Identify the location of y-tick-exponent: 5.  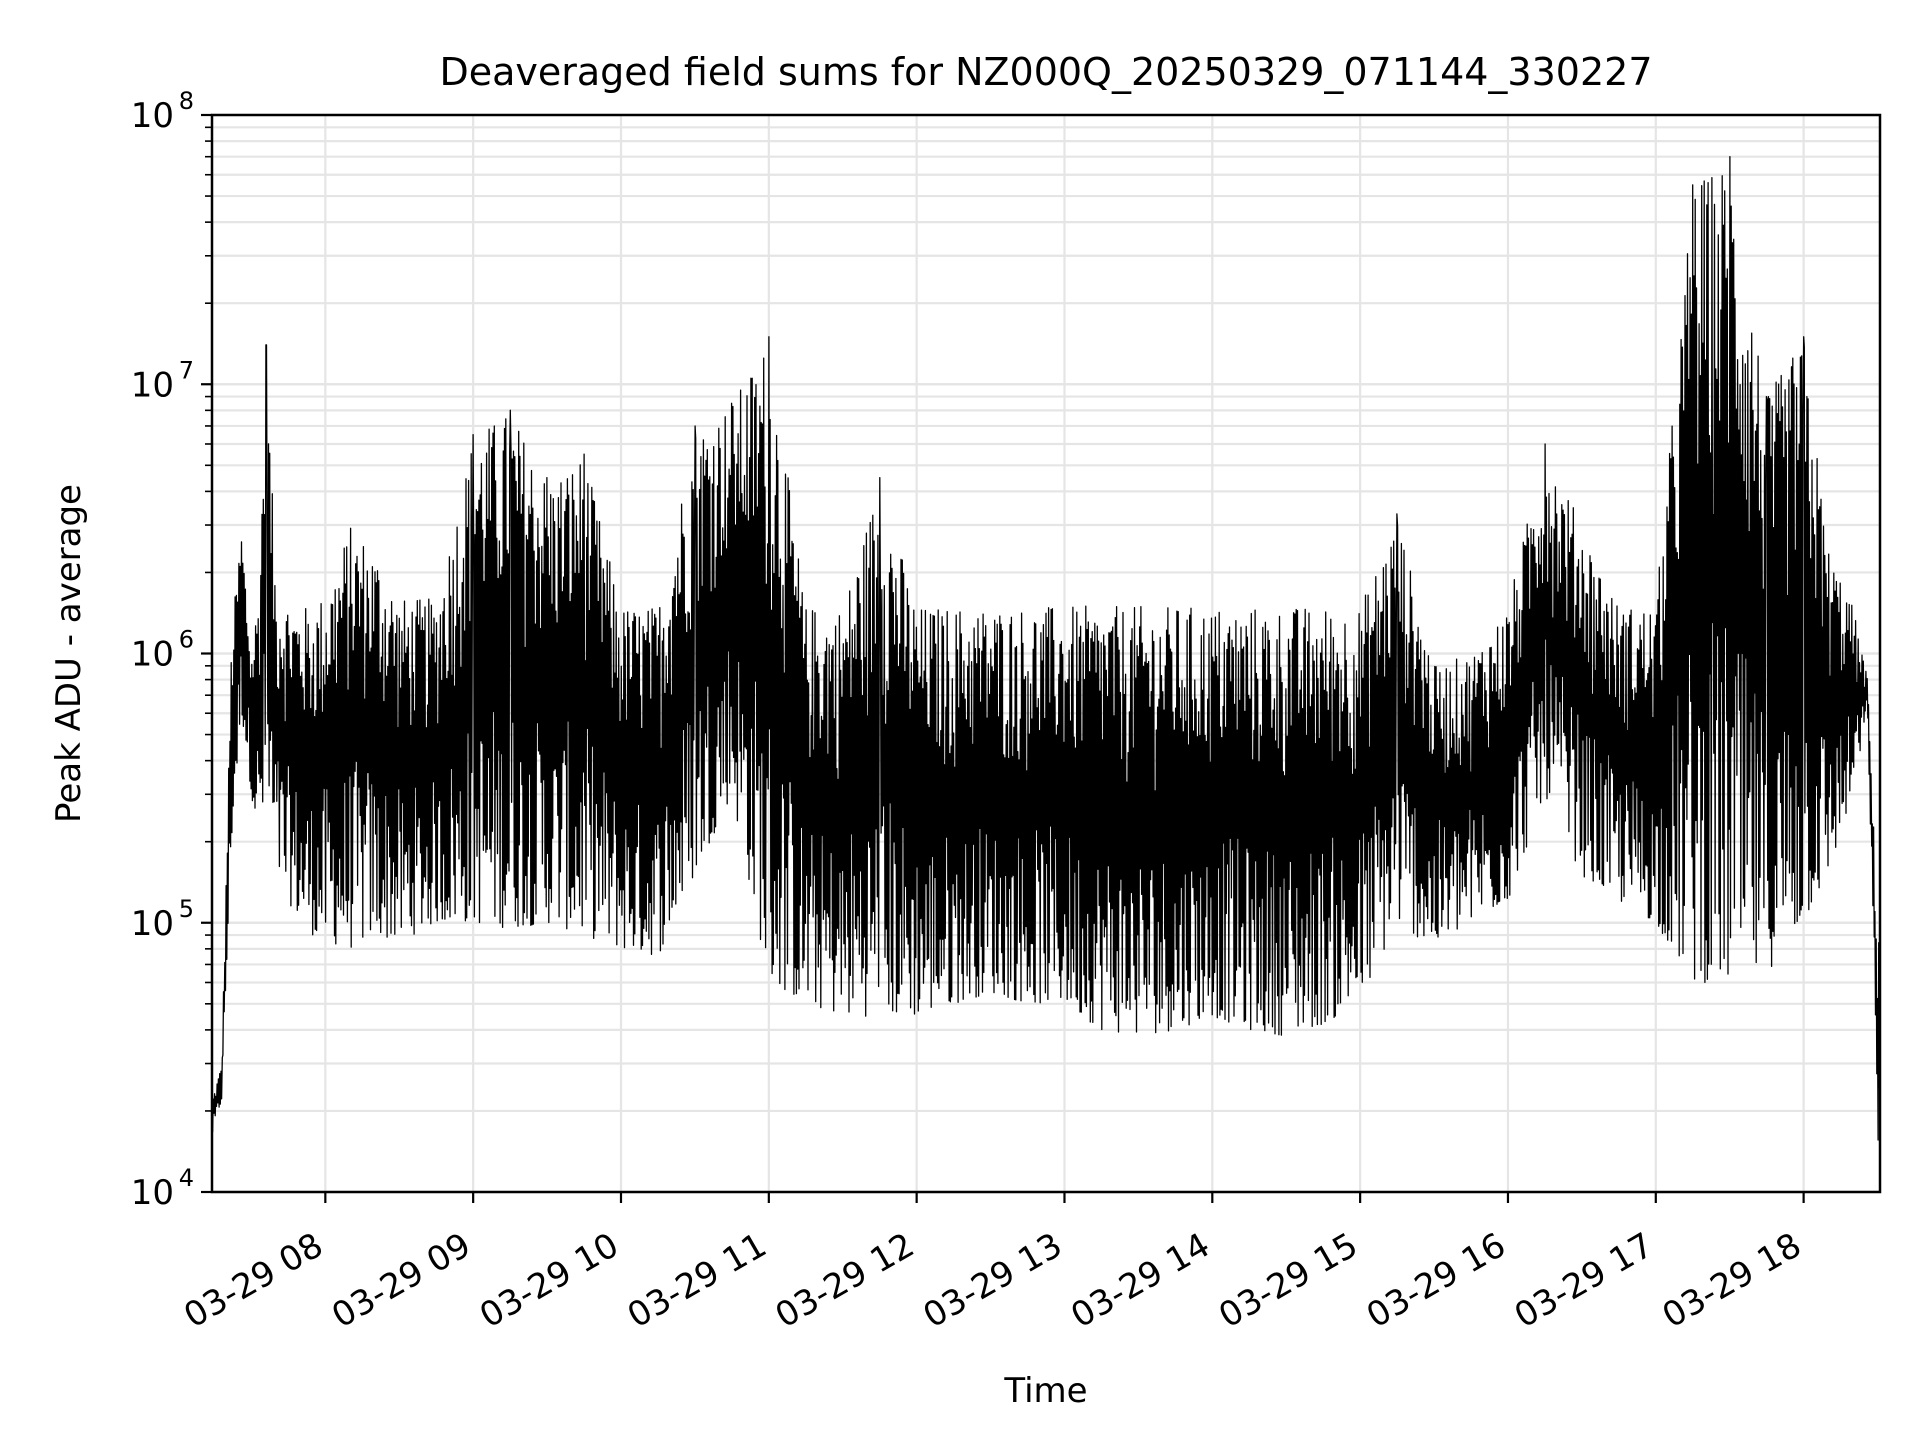
(186, 909).